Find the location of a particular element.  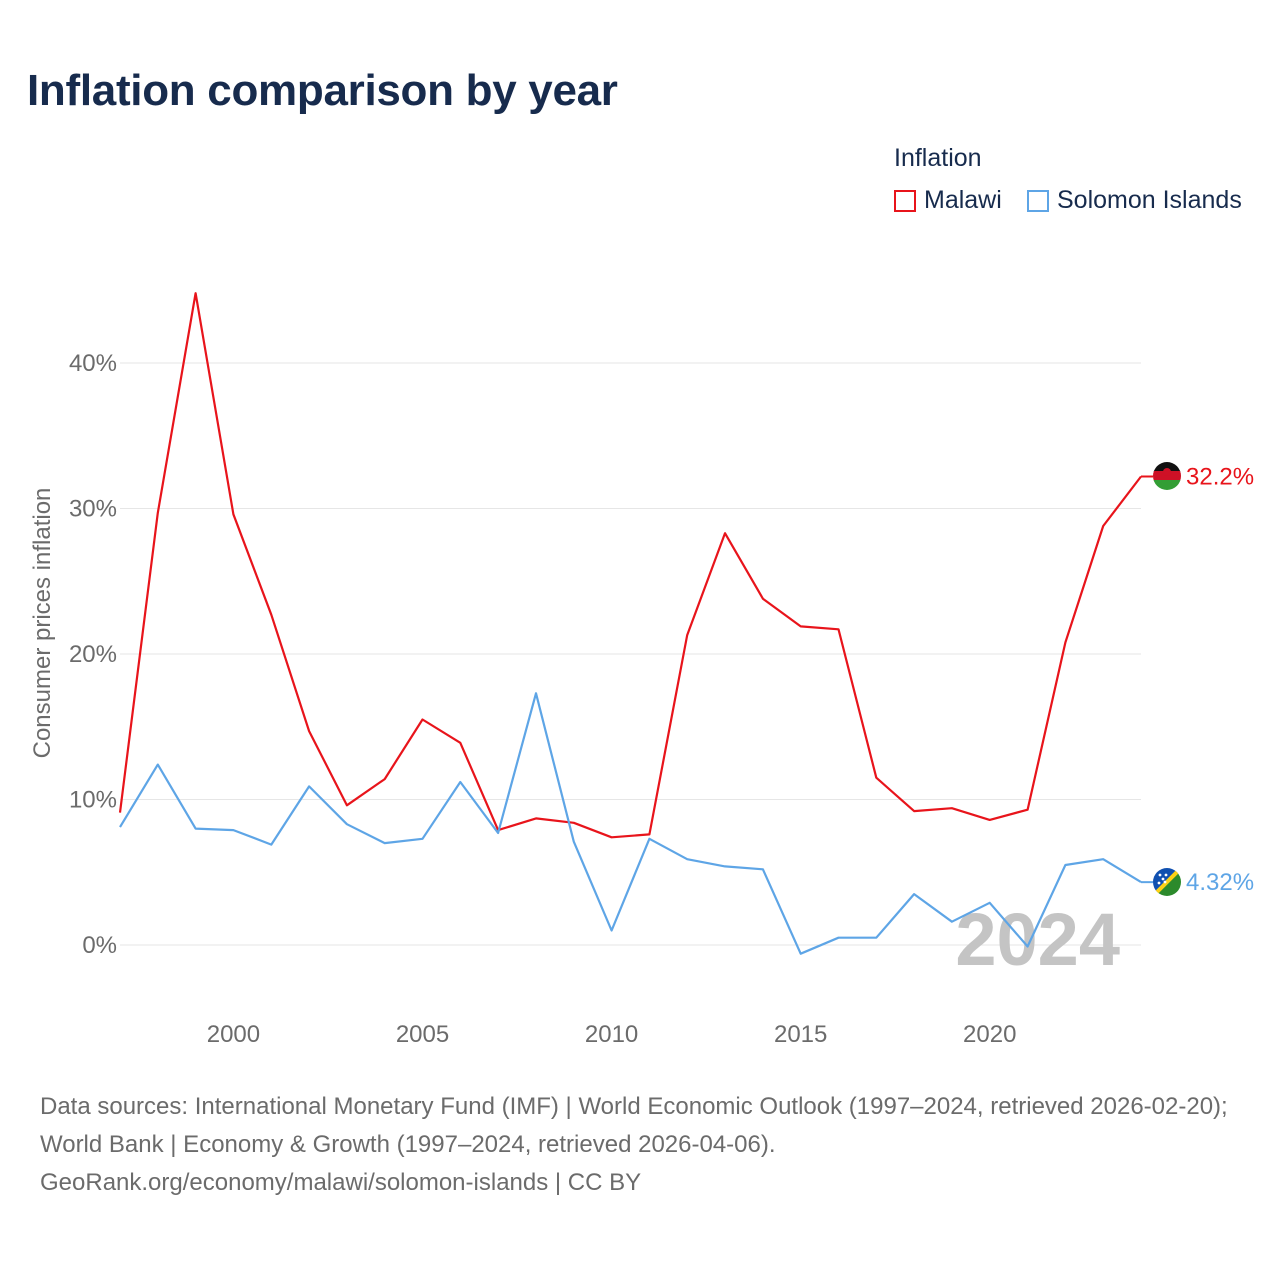

legend-title: Inflation is located at coordinates (938, 158).